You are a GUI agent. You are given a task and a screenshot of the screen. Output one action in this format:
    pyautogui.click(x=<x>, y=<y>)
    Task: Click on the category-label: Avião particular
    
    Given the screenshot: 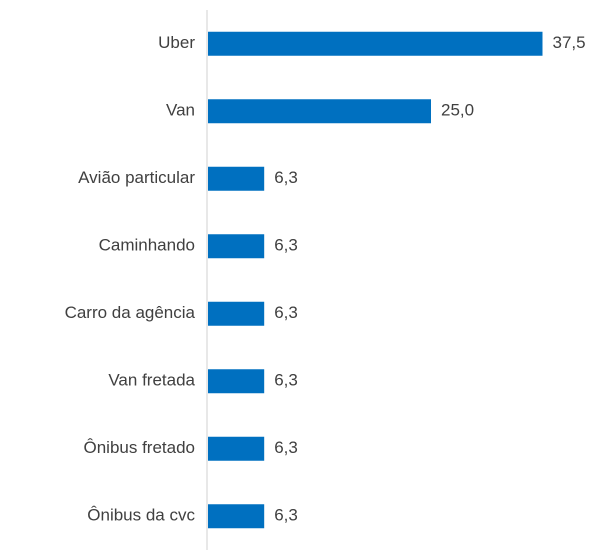 What is the action you would take?
    pyautogui.click(x=136, y=177)
    